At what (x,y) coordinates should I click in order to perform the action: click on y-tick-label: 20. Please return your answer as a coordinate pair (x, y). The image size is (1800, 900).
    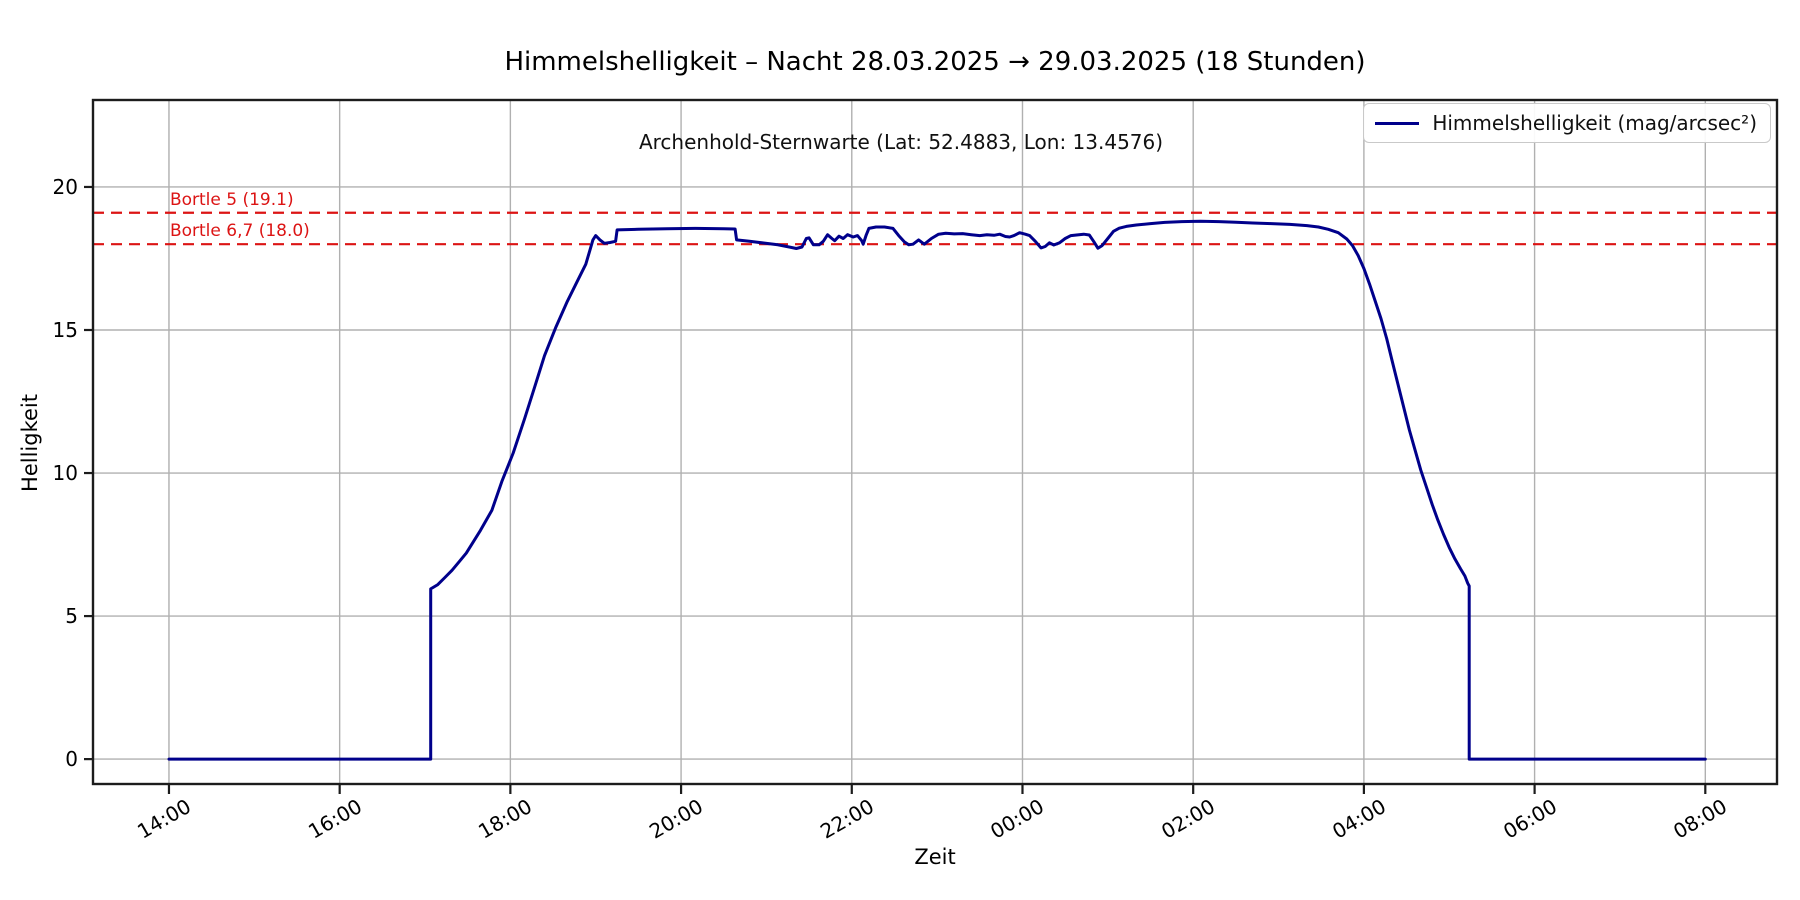
    Looking at the image, I should click on (65, 186).